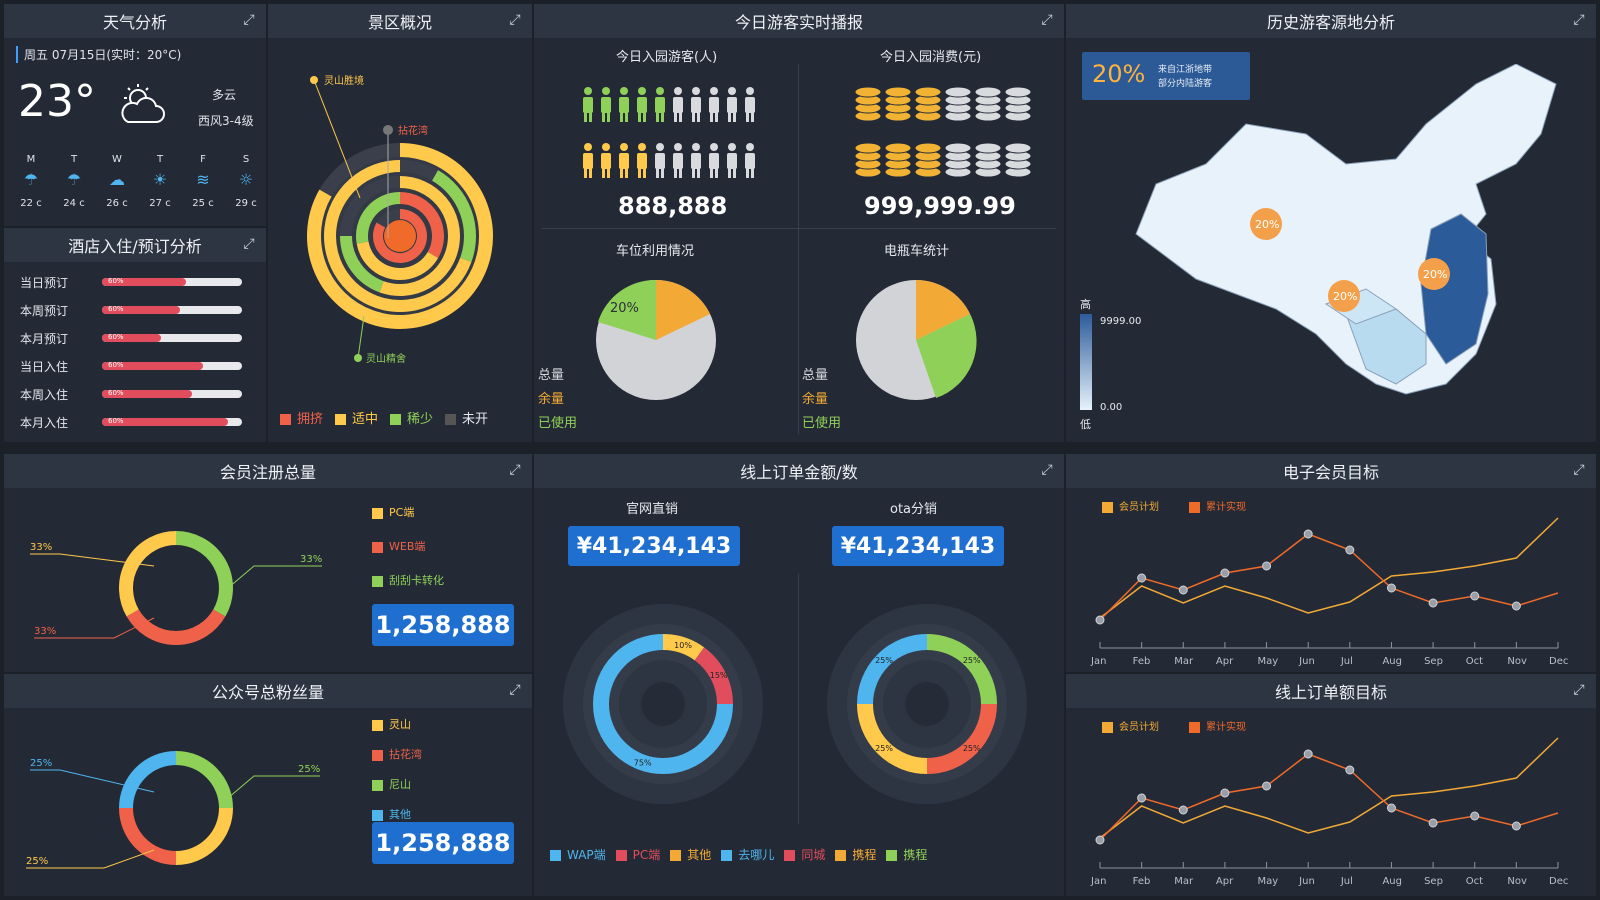 This screenshot has width=1600, height=900. I want to click on scenic-label: 拈花湾, so click(413, 130).